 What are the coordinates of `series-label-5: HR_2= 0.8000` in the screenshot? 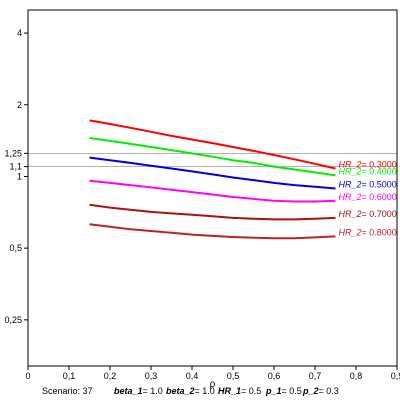 It's located at (368, 232).